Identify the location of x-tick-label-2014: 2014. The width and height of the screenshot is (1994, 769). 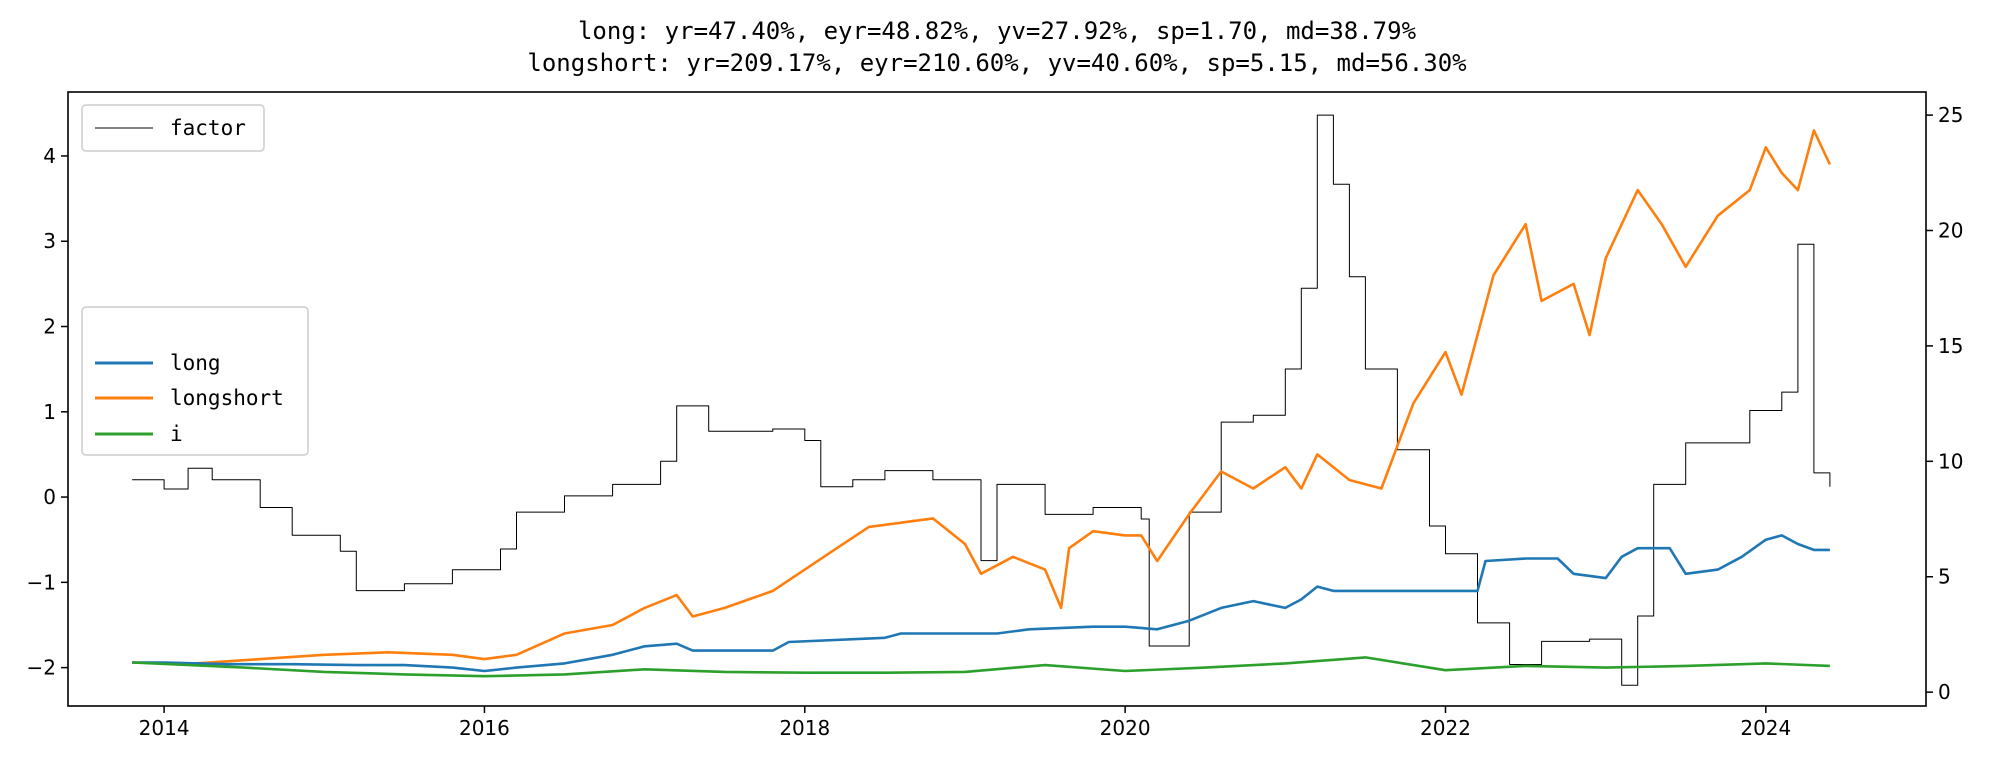
(164, 728).